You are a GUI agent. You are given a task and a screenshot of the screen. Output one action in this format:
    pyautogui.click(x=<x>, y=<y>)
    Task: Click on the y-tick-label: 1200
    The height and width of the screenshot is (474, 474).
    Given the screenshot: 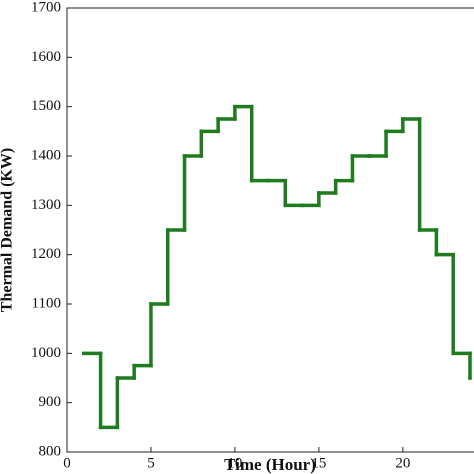 What is the action you would take?
    pyautogui.click(x=46, y=254)
    